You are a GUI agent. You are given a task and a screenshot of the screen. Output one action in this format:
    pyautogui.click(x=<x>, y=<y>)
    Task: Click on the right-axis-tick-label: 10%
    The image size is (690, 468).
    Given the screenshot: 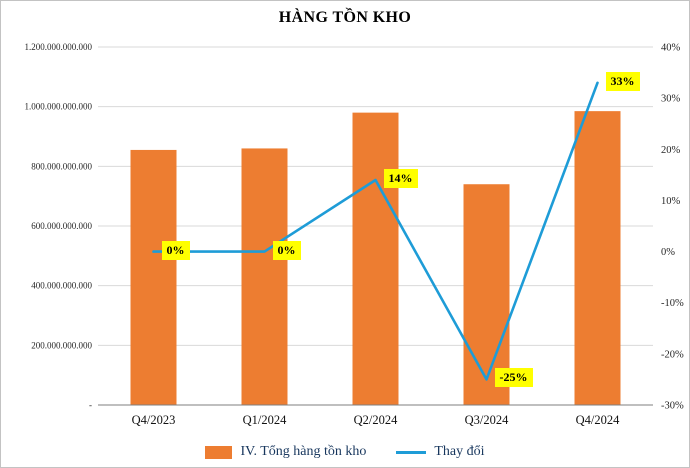 What is the action you would take?
    pyautogui.click(x=671, y=201)
    